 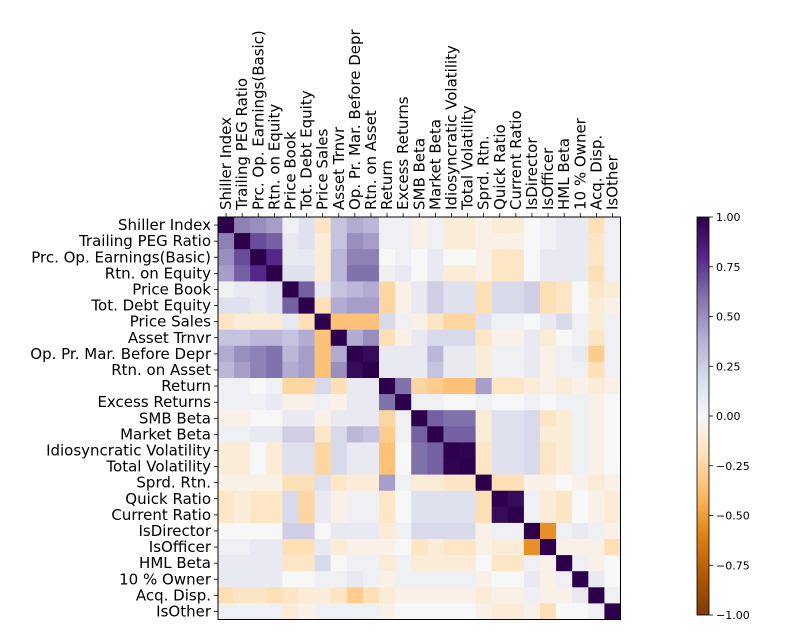 I want to click on y-tick-label: Quick Ratio, so click(x=168, y=499).